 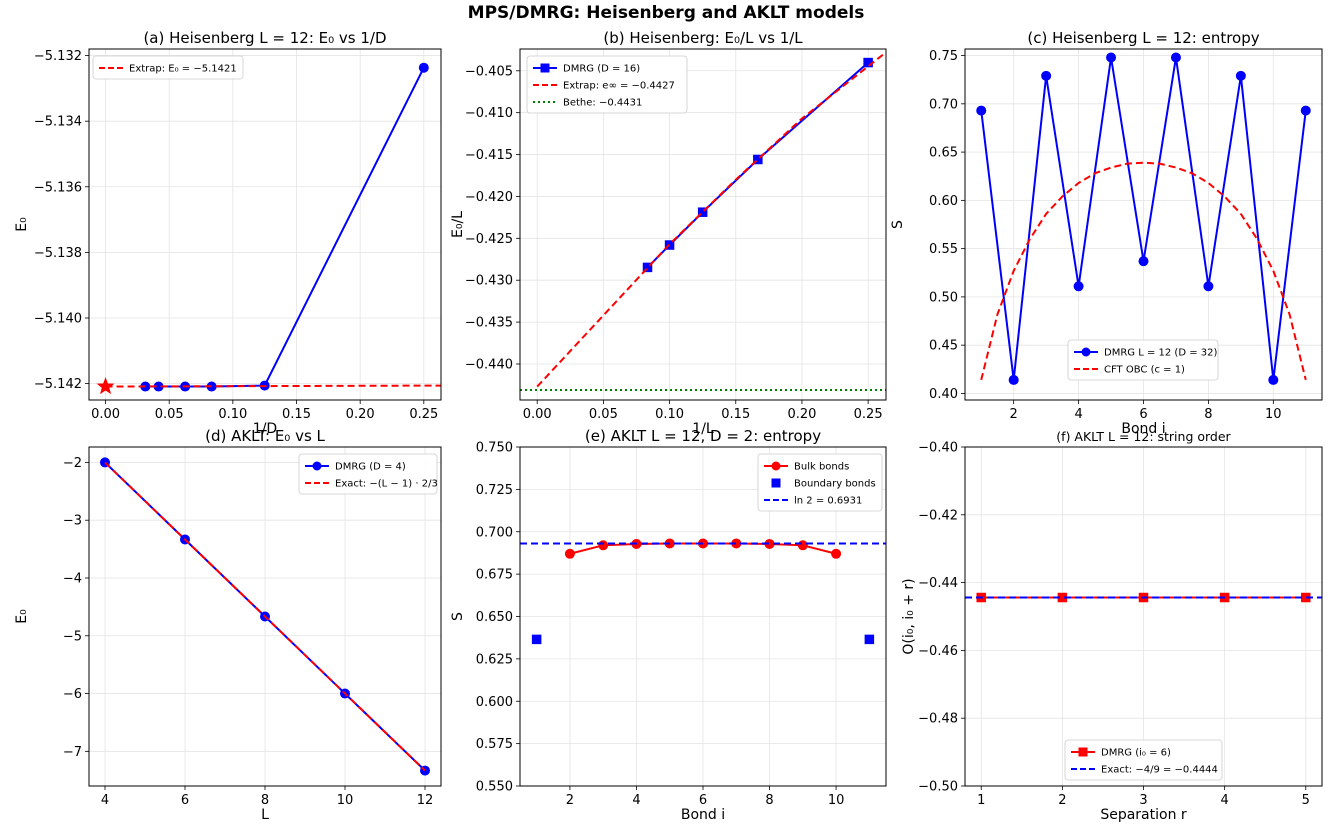 What do you see at coordinates (494, 490) in the screenshot?
I see `y-tick-label: 0.725` at bounding box center [494, 490].